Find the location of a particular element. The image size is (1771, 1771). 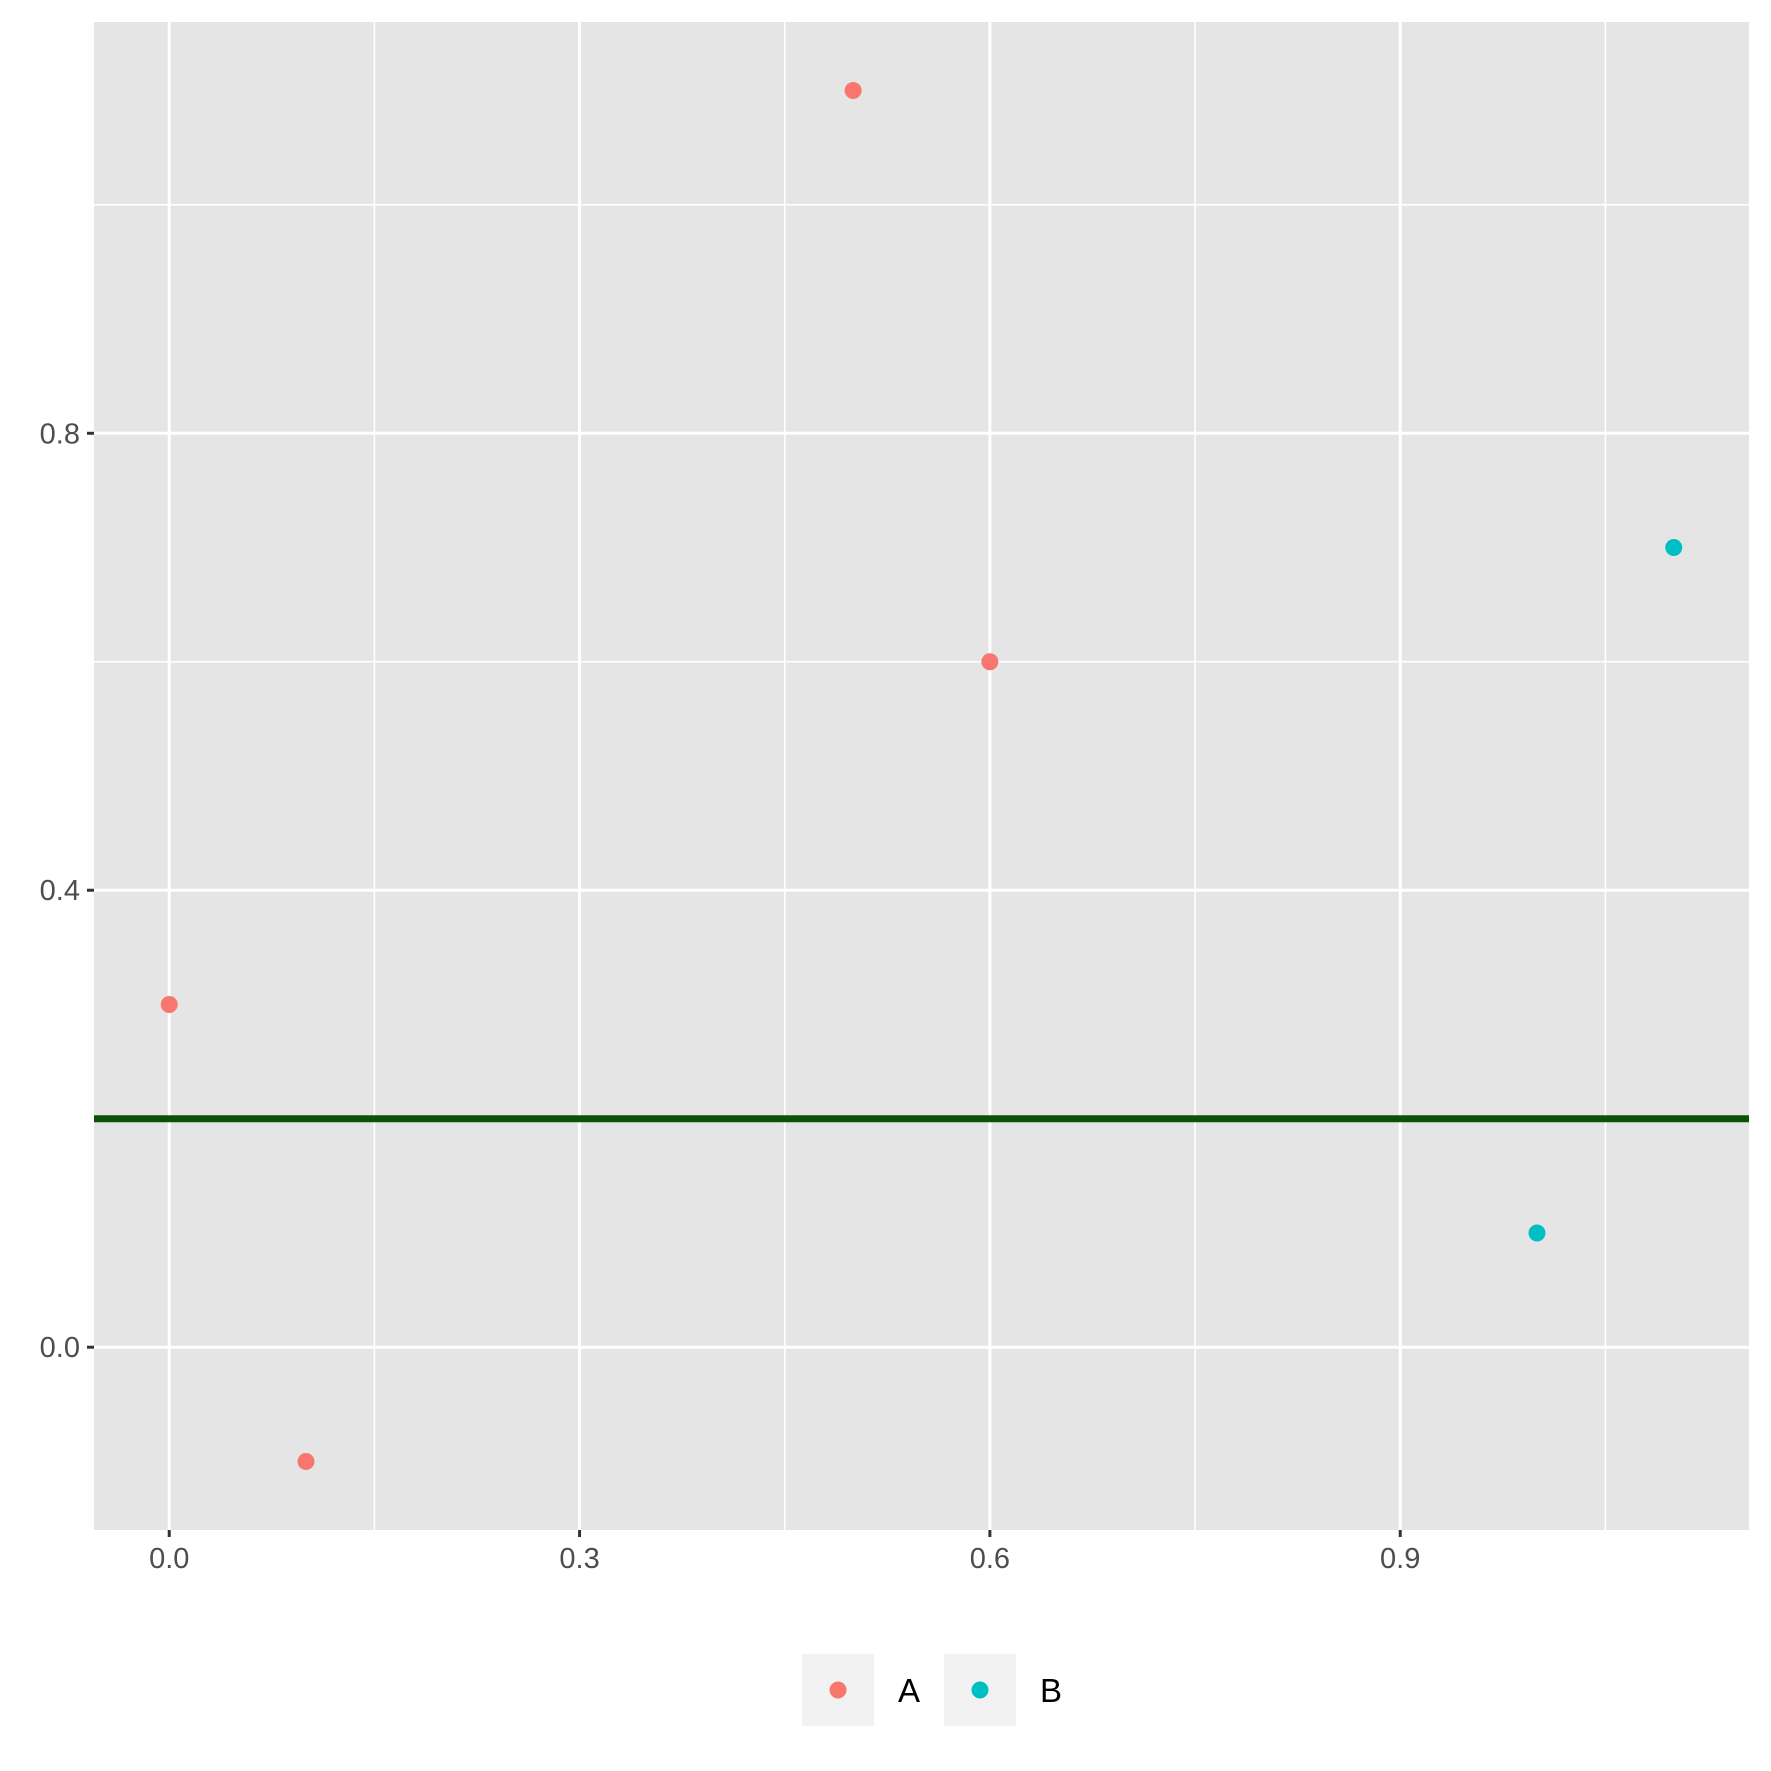

x-axis: 0.0 0.3 0.6 0.9 is located at coordinates (784, 1552).